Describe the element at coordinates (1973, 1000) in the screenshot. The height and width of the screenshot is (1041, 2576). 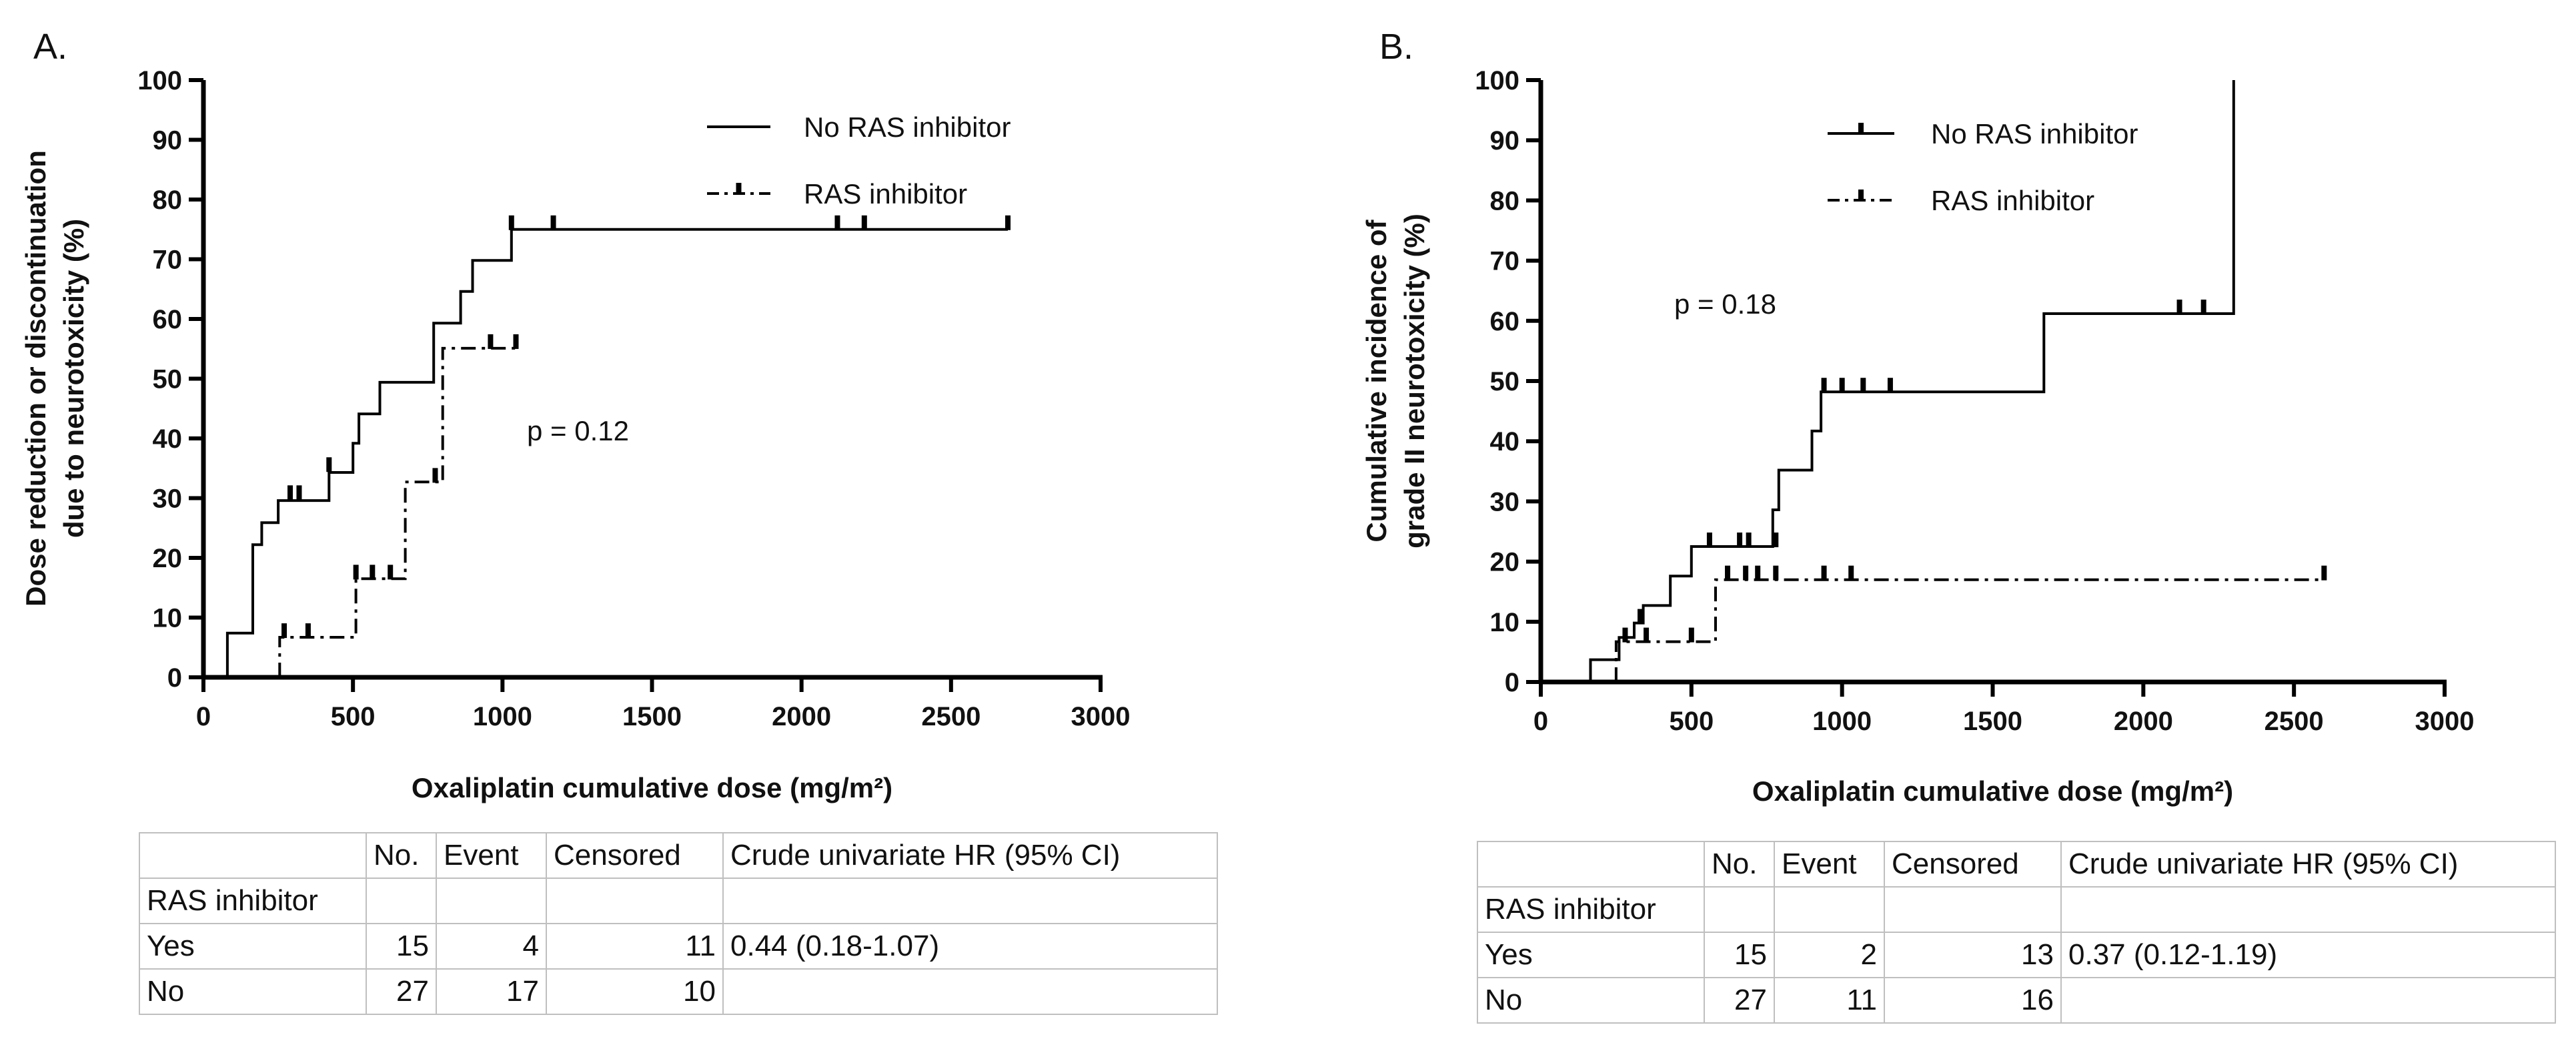
I see `table-cell: 16` at that location.